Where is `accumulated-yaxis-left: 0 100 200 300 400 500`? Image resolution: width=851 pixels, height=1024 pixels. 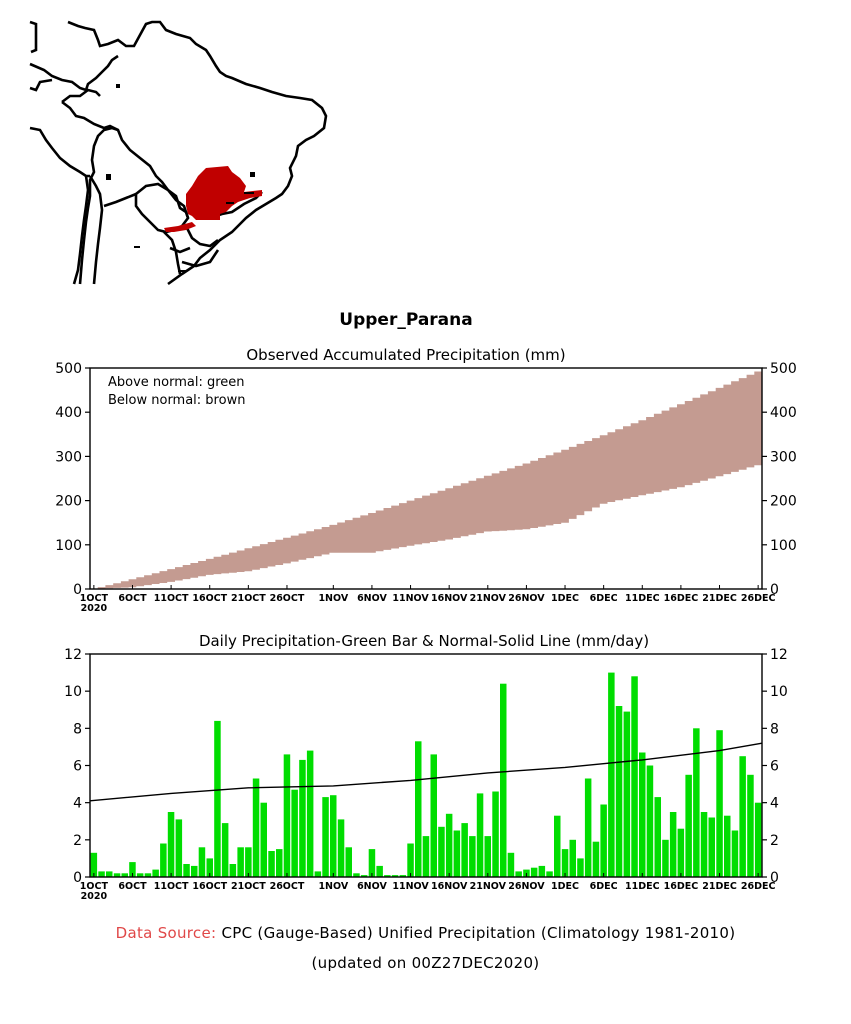
accumulated-yaxis-left: 0 100 200 300 400 500 is located at coordinates (72, 479).